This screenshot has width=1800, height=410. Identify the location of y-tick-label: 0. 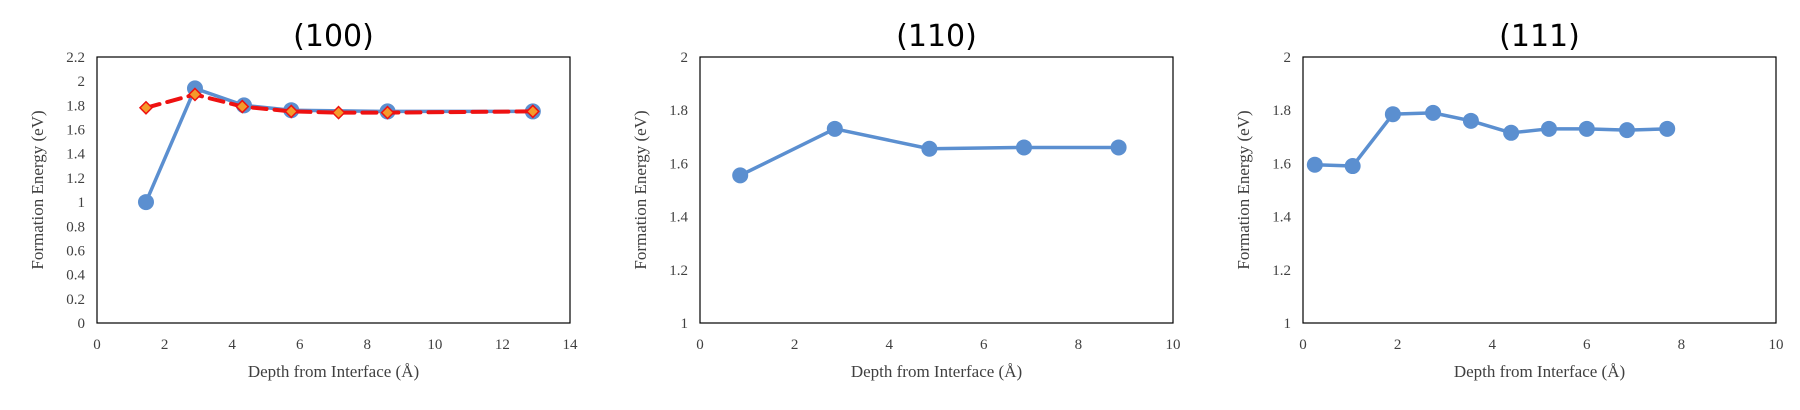
(82, 324).